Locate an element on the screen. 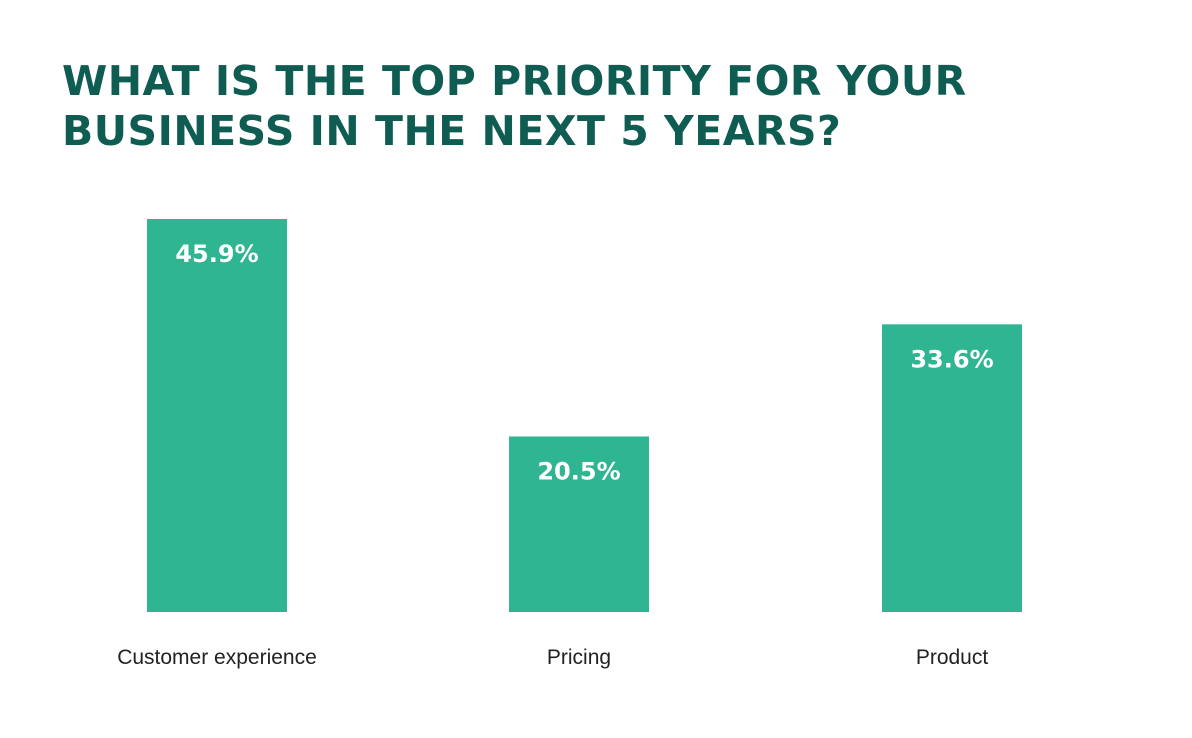  category-label-1: Pricing is located at coordinates (579, 657).